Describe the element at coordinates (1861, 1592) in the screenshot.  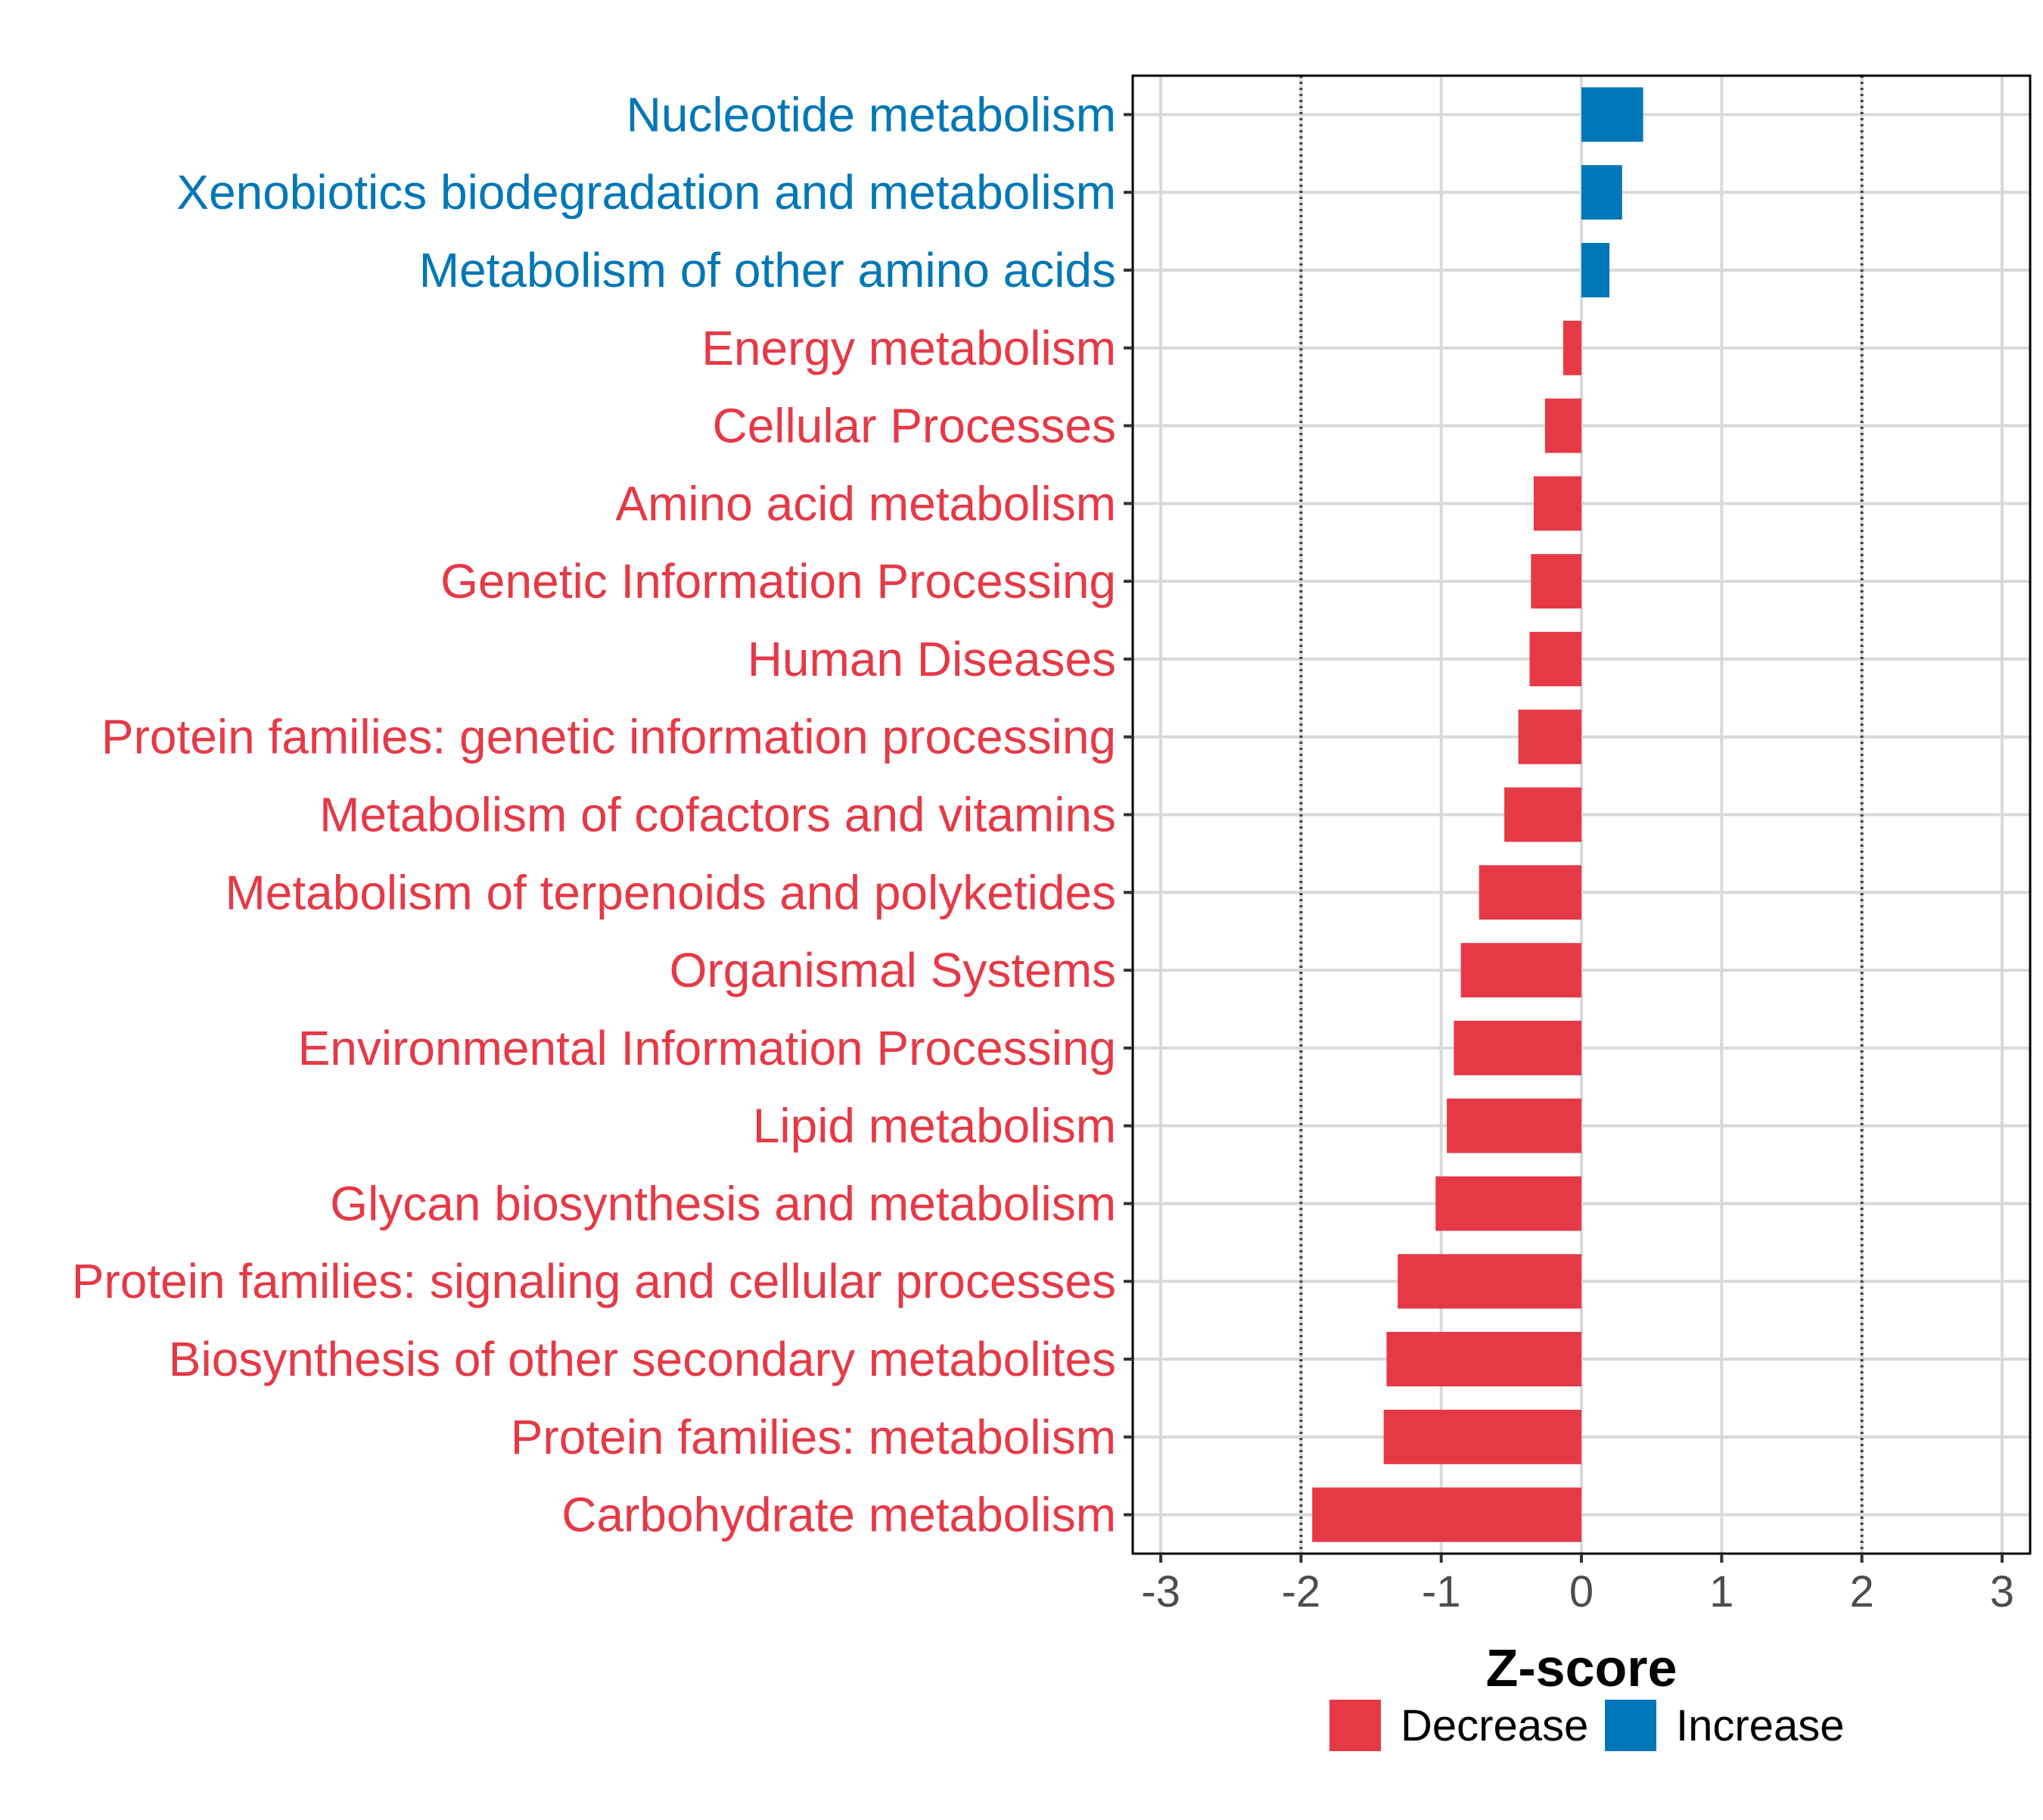
I see `x-tick-label: 2` at that location.